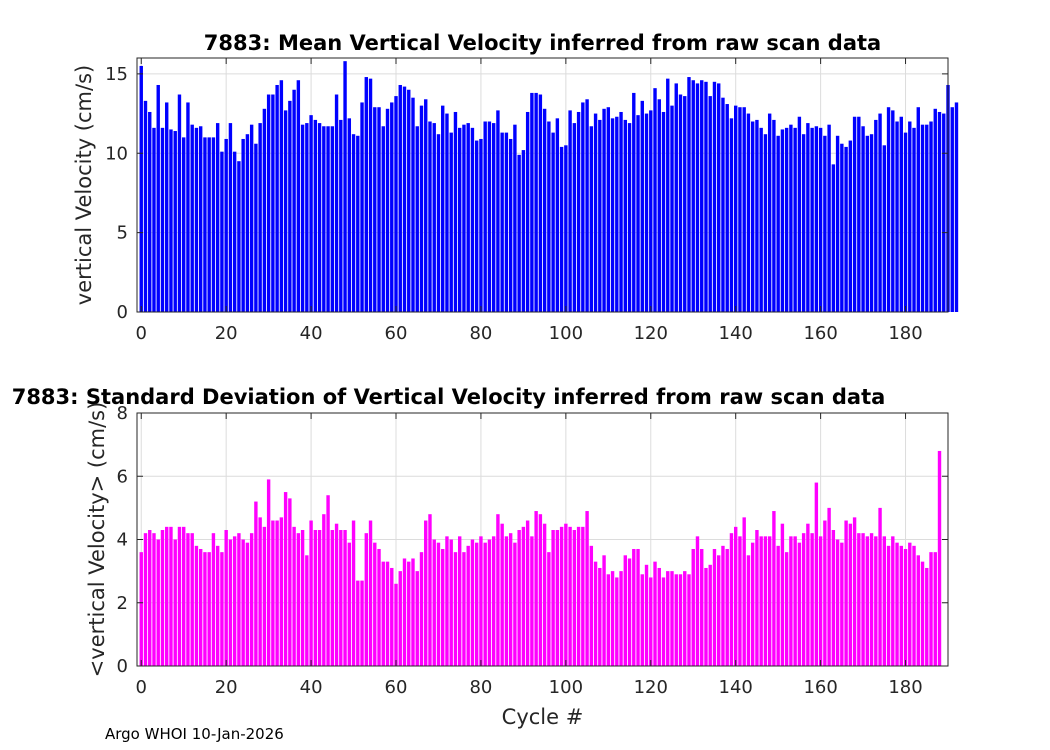 The image size is (1050, 750). I want to click on x-tick-label: 160, so click(820, 687).